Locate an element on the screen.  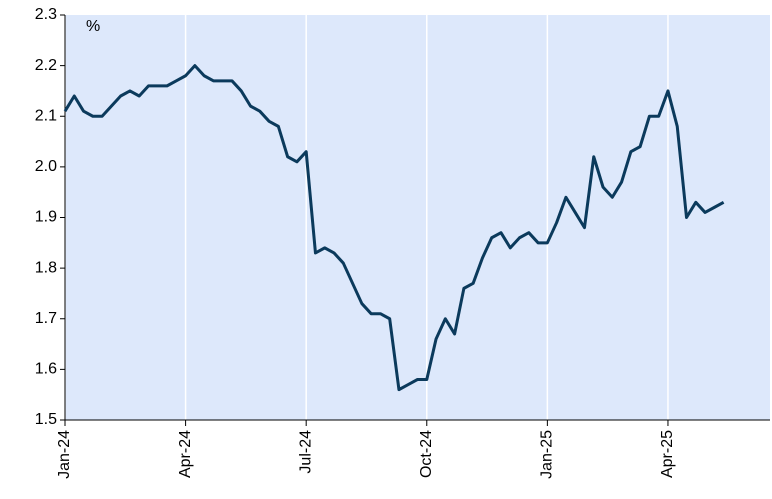
x-tick-label: Apr-24 is located at coordinates (185, 454).